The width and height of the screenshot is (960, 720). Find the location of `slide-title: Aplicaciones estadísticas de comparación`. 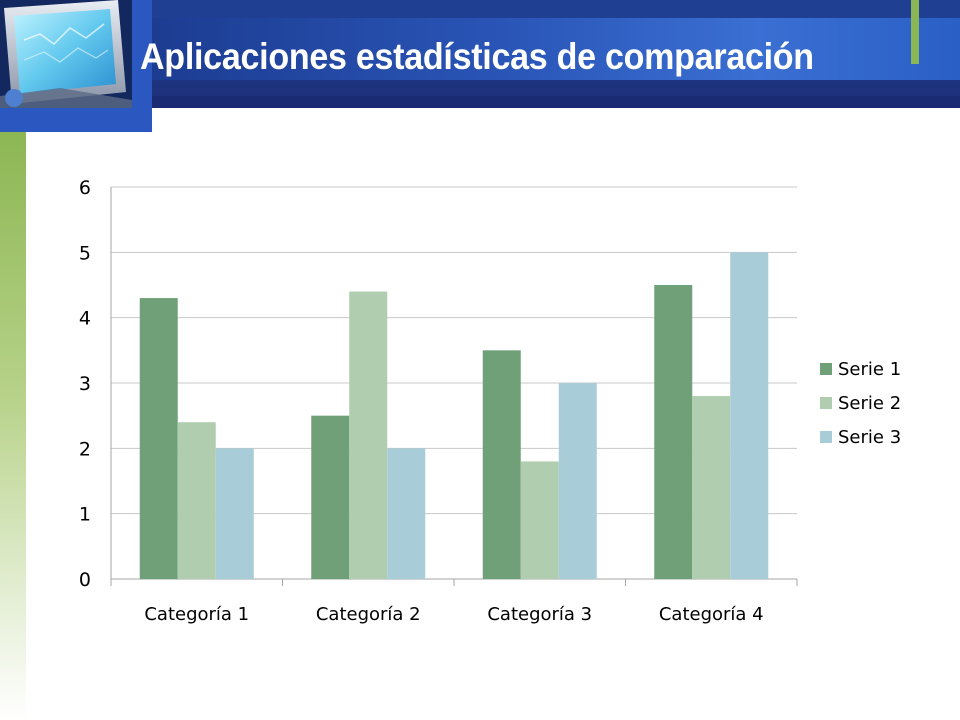

slide-title: Aplicaciones estadísticas de comparación is located at coordinates (477, 56).